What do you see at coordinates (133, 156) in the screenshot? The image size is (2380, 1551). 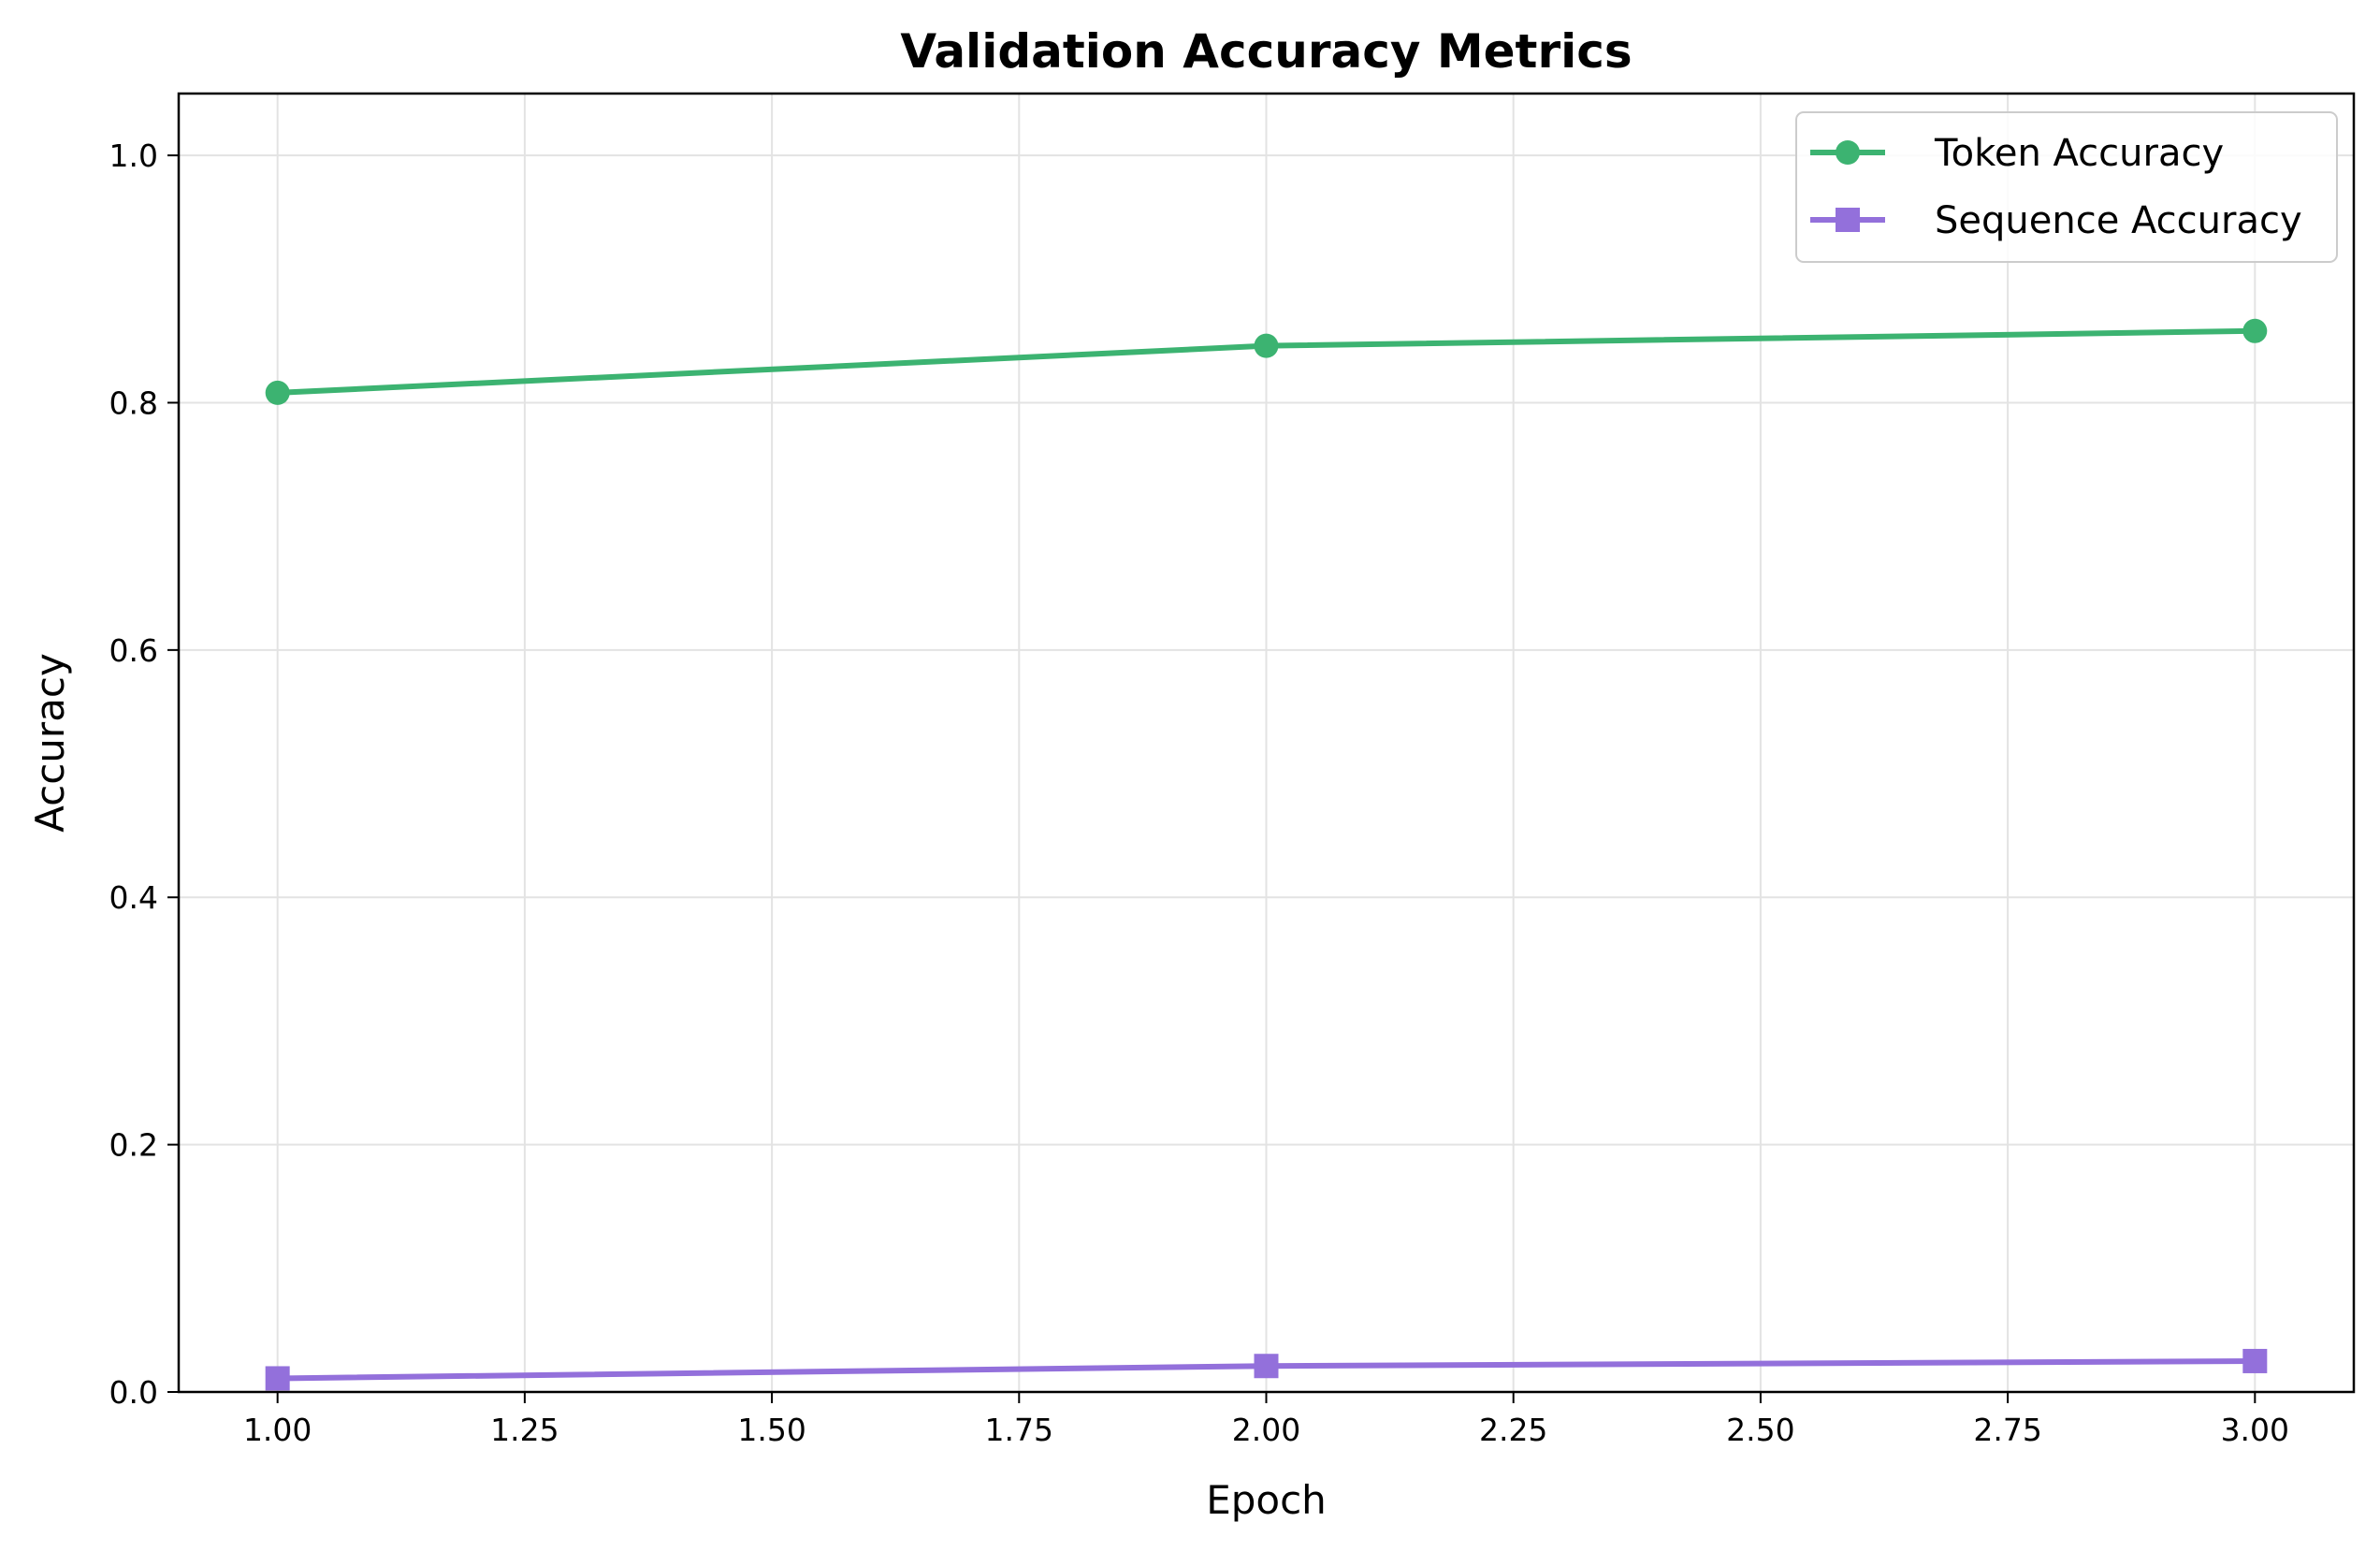 I see `y-tick-label: 1.0` at bounding box center [133, 156].